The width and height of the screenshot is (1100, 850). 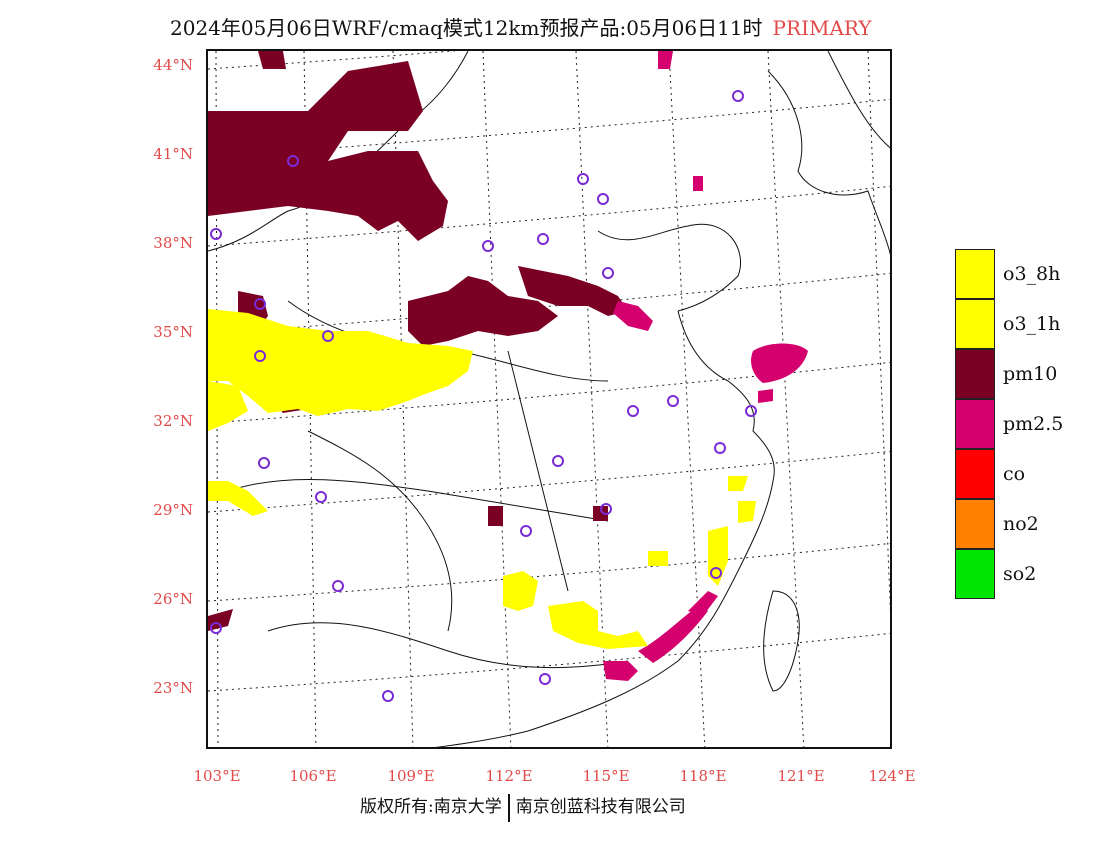 What do you see at coordinates (508, 807) in the screenshot?
I see `footer-divider` at bounding box center [508, 807].